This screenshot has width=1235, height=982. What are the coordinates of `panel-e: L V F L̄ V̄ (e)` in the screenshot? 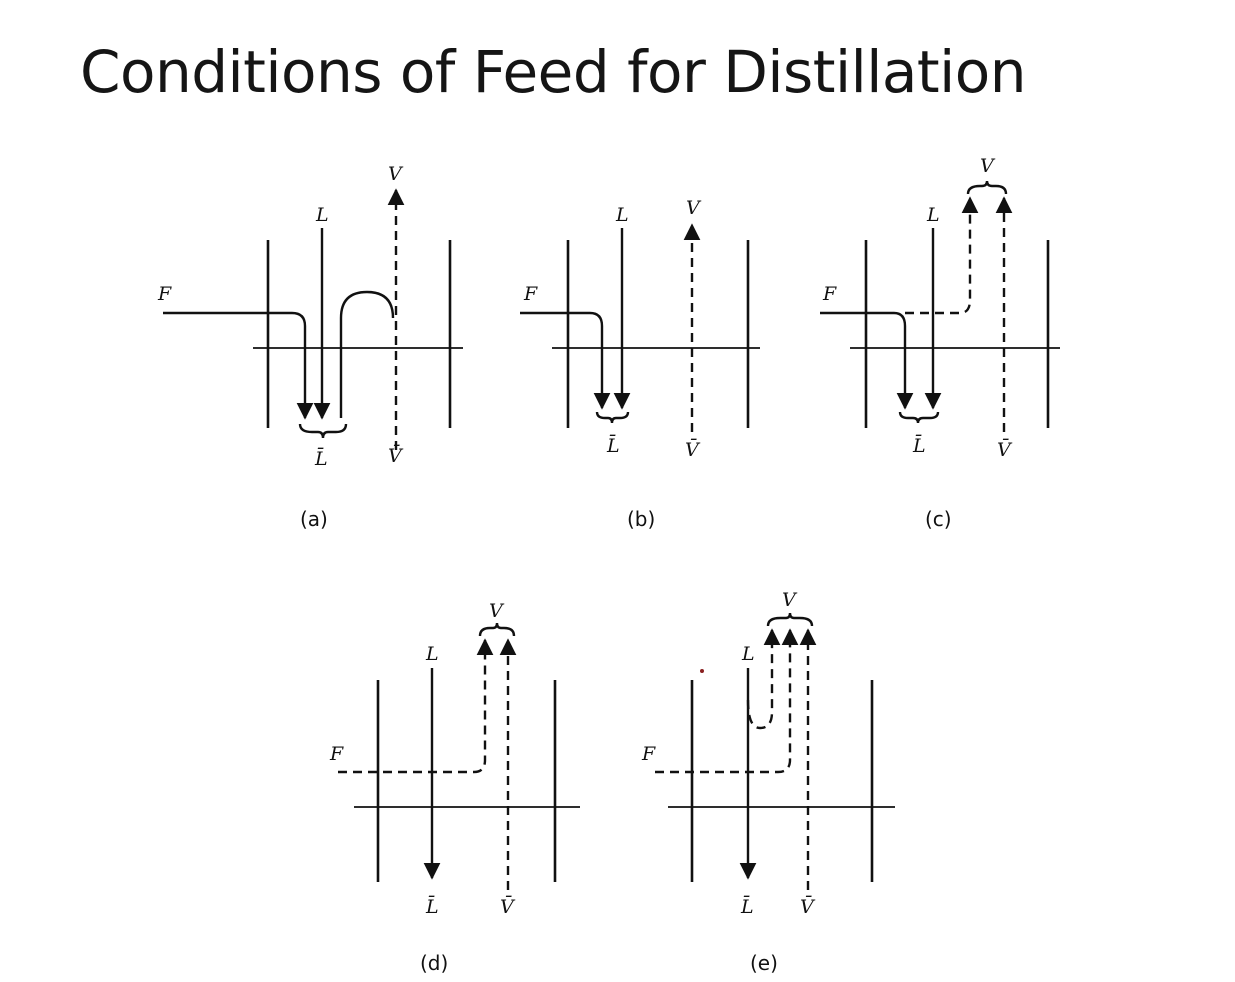 It's located at (768, 782).